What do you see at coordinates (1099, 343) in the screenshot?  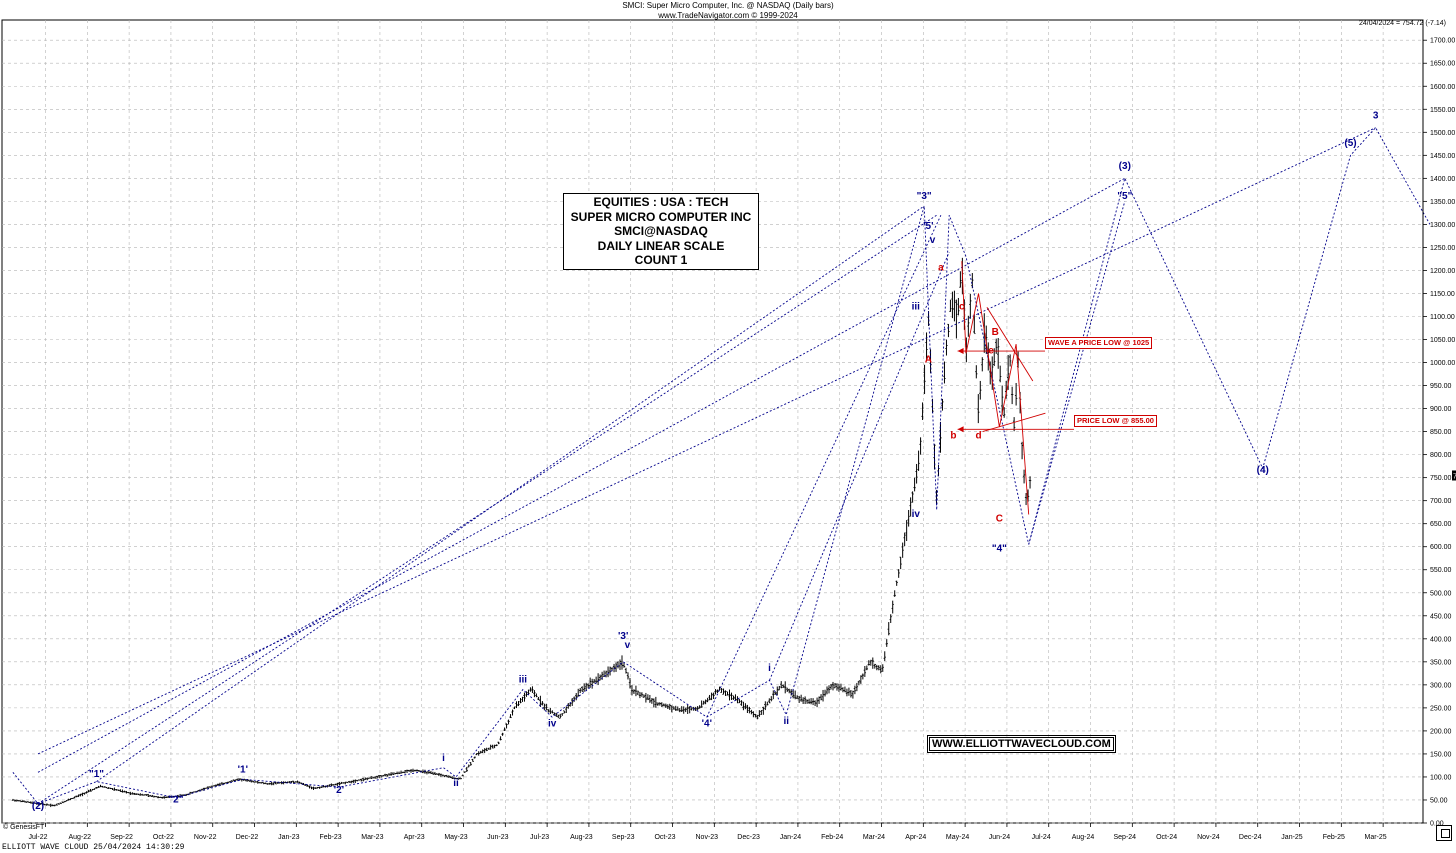 I see `wave-a-low-callout: WAVE A PRICE LOW @ 1025` at bounding box center [1099, 343].